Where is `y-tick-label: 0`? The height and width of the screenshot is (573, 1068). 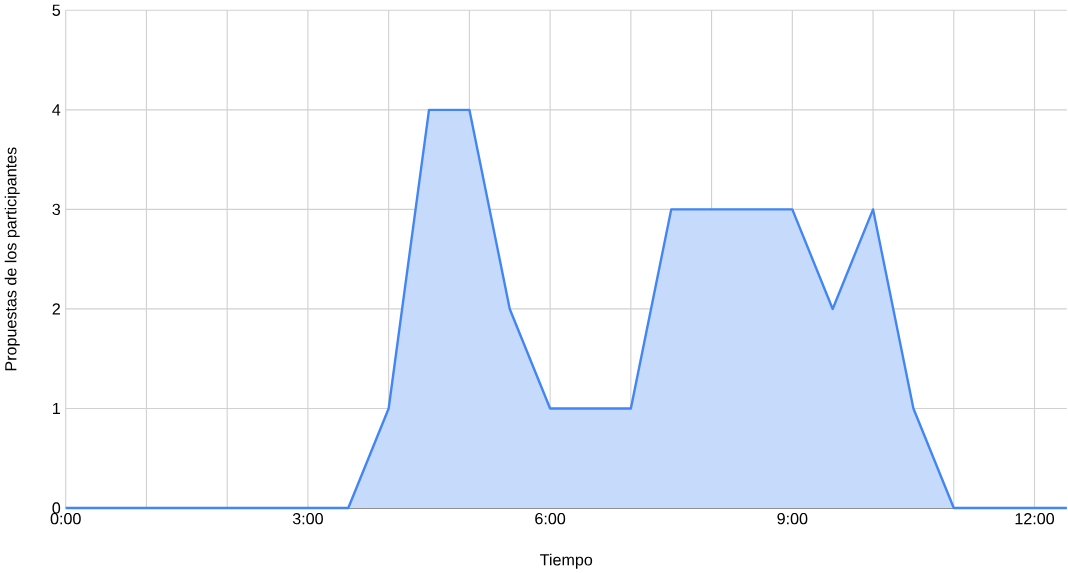
y-tick-label: 0 is located at coordinates (56, 508).